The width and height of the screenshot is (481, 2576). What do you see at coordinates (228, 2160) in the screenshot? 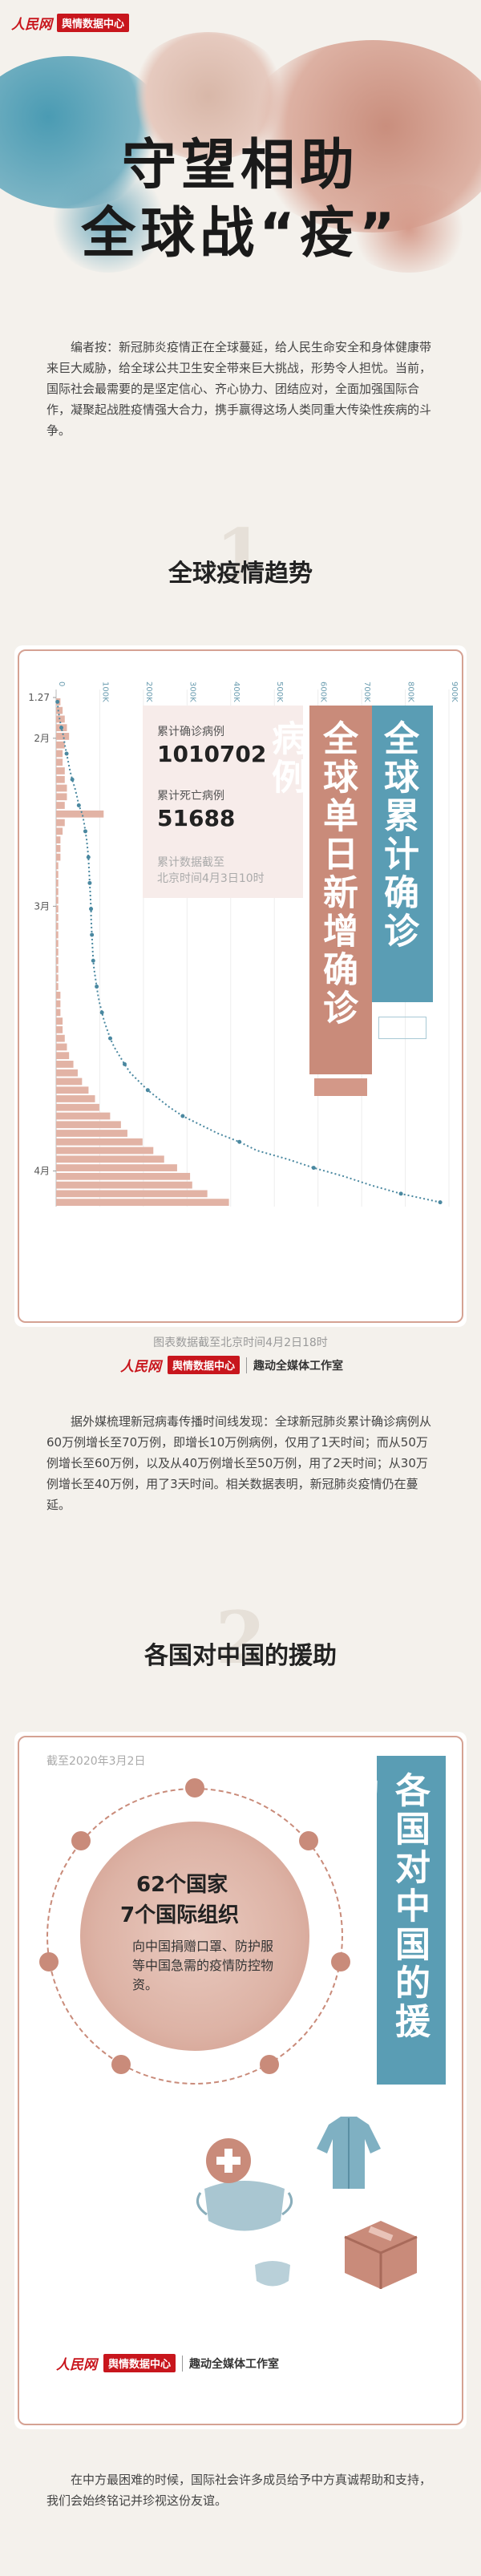
I see `medical-cross-icon` at bounding box center [228, 2160].